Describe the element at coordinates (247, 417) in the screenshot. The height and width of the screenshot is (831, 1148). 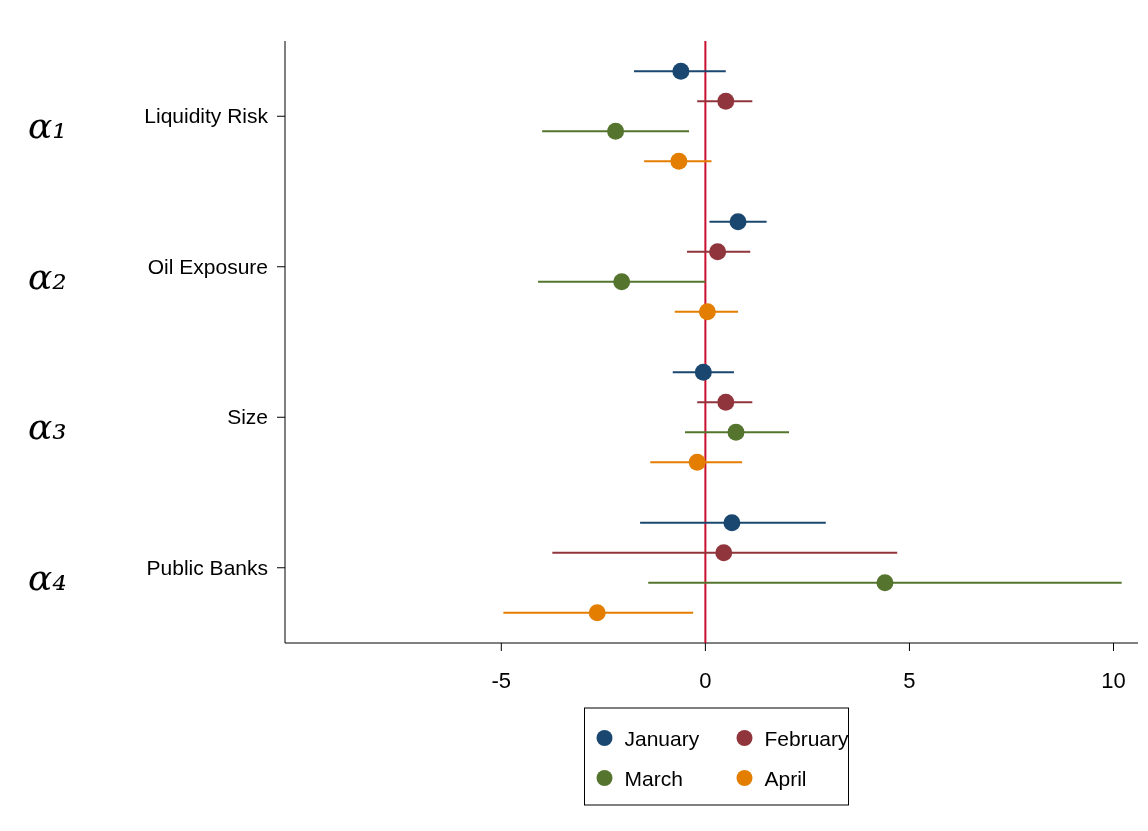
I see `y-tick-label: Size` at that location.